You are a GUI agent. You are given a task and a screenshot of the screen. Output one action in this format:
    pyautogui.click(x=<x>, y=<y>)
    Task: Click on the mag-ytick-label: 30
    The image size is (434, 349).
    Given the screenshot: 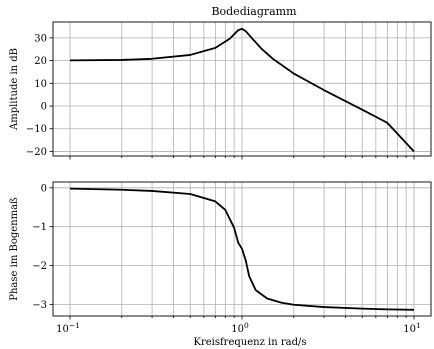 What is the action you would take?
    pyautogui.click(x=40, y=38)
    